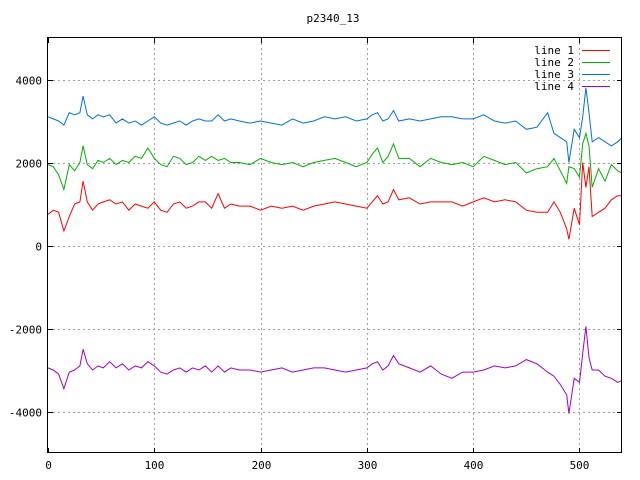 The image size is (640, 480). Describe the element at coordinates (554, 62) in the screenshot. I see `legend-label: line 2` at that location.